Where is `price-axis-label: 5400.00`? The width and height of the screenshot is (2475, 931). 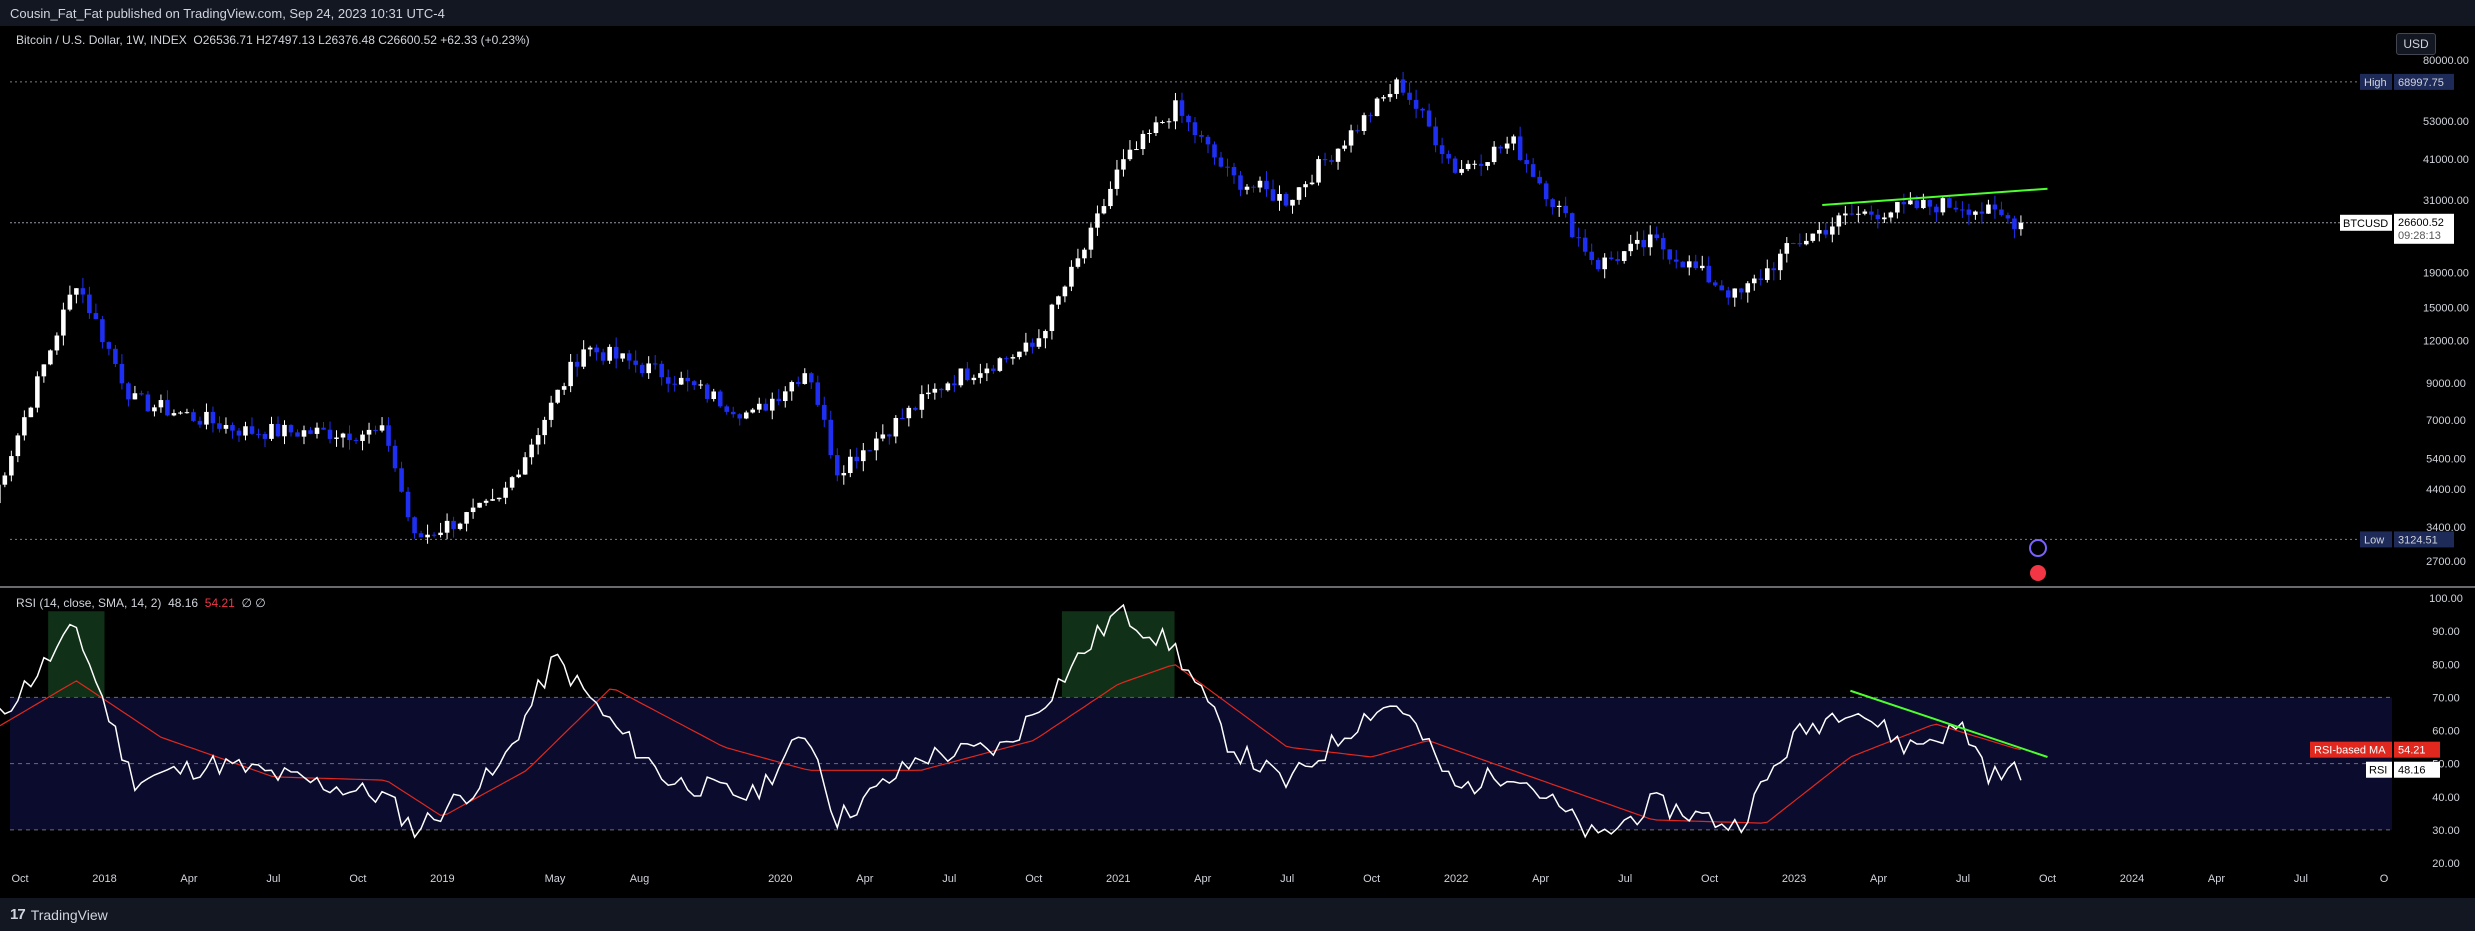 price-axis-label: 5400.00 is located at coordinates (2446, 460).